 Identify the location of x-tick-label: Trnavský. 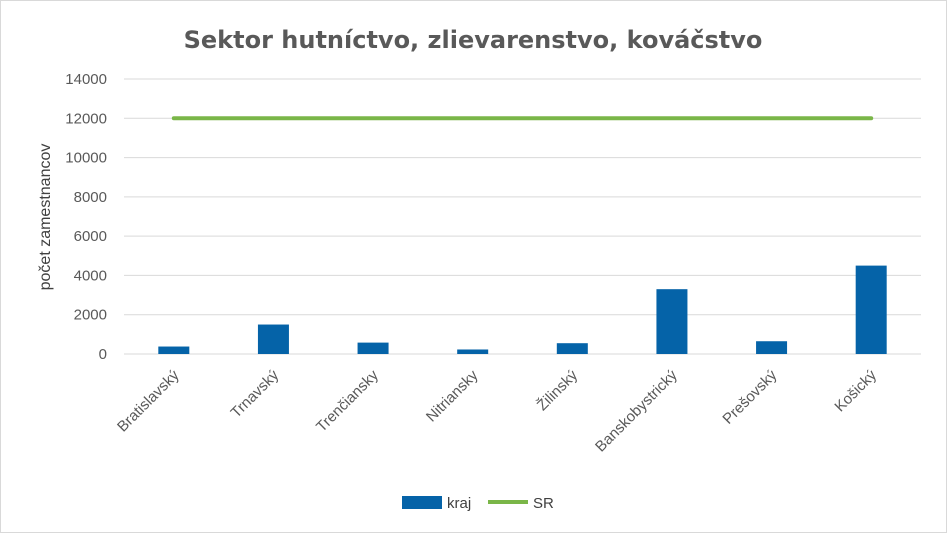
(255, 393).